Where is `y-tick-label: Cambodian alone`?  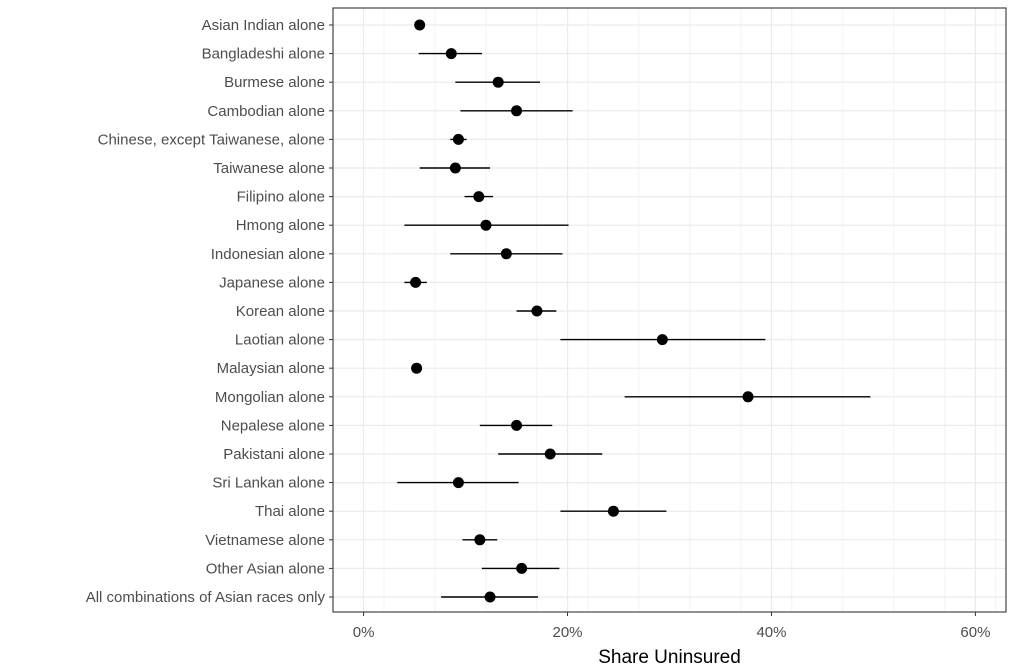
y-tick-label: Cambodian alone is located at coordinates (266, 111).